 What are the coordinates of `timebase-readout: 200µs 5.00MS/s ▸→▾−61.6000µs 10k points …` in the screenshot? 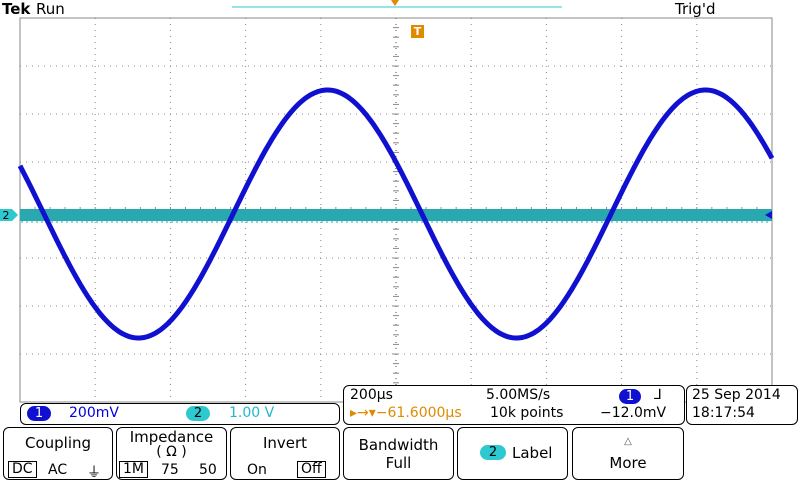 It's located at (514, 405).